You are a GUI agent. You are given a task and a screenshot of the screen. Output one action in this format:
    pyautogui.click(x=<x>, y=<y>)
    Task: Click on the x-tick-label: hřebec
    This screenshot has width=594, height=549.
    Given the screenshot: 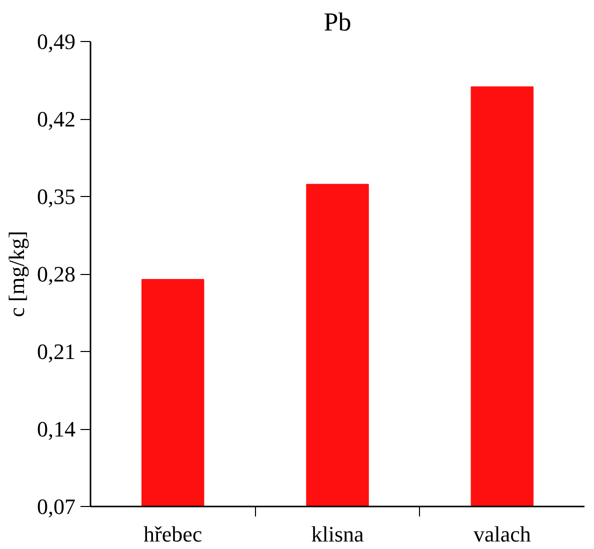 What is the action you would take?
    pyautogui.click(x=173, y=534)
    